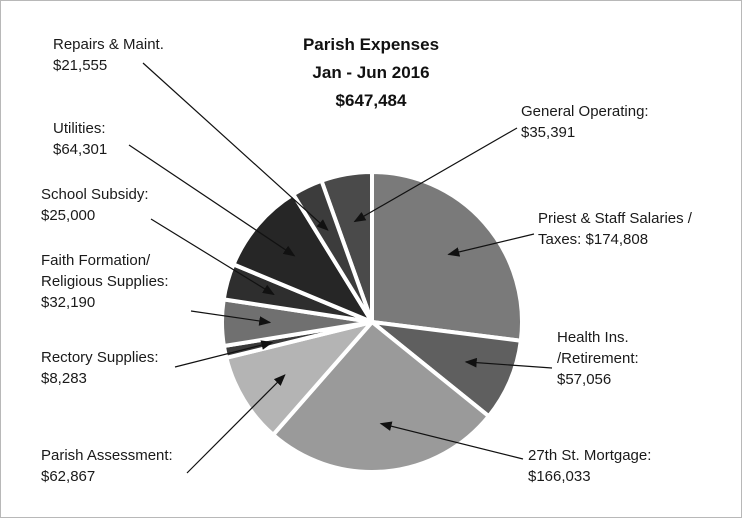 This screenshot has width=742, height=518. I want to click on chart-total: $647,484, so click(371, 100).